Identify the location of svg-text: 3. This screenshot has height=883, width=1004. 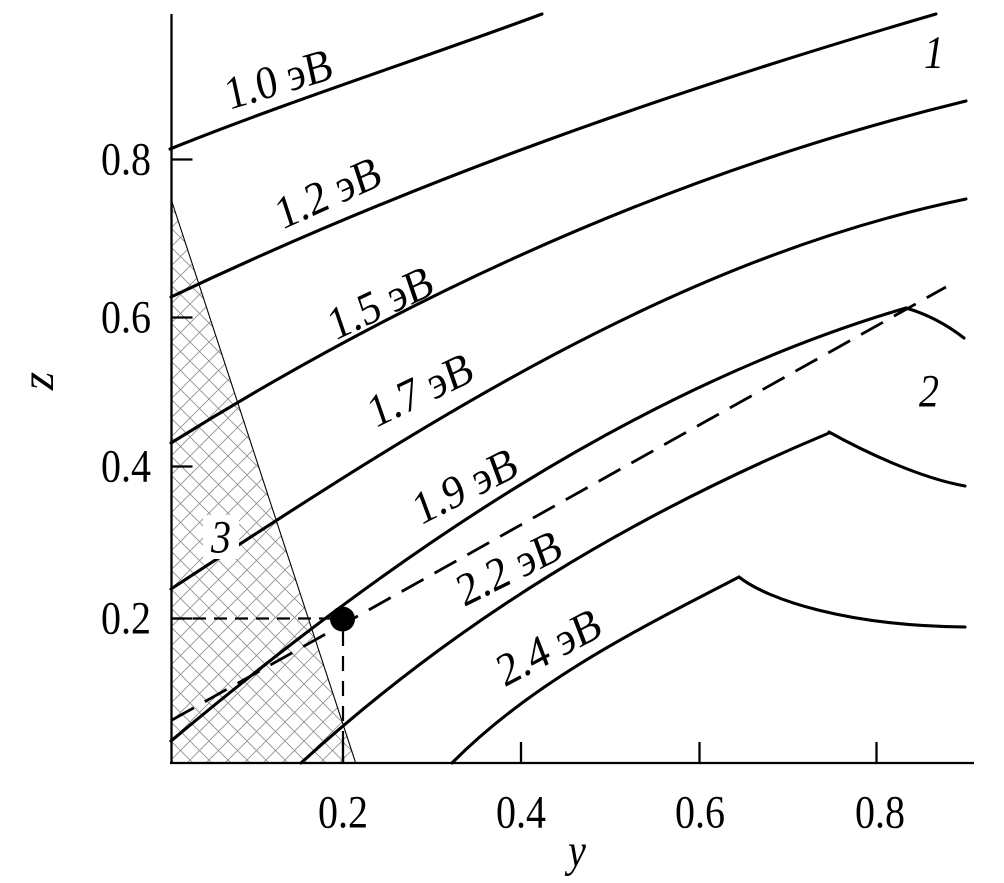
(220, 538).